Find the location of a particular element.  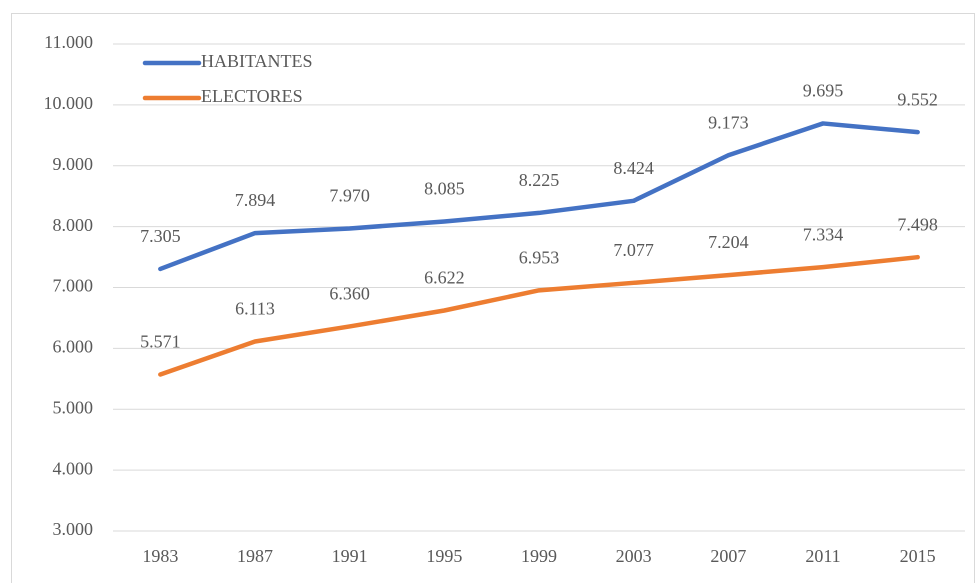

x-tick-label: 1987 is located at coordinates (255, 556).